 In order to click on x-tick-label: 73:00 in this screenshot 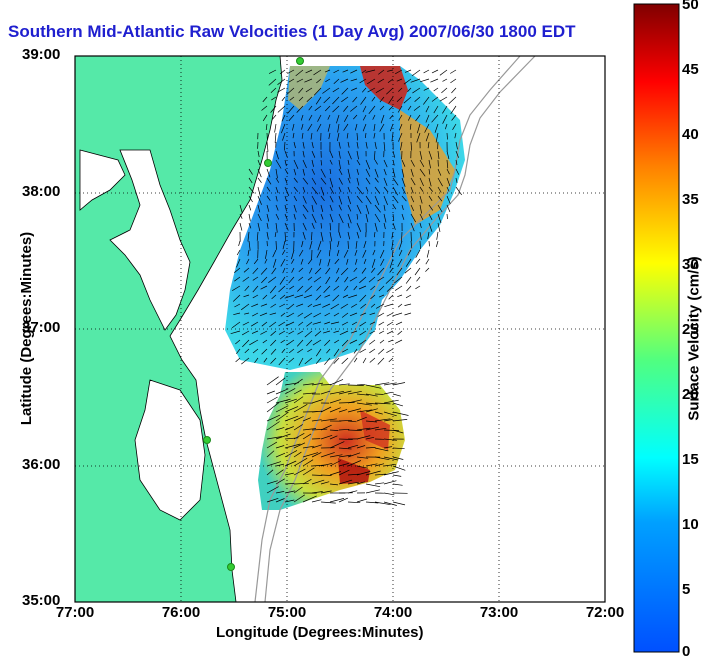, I will do `click(499, 612)`.